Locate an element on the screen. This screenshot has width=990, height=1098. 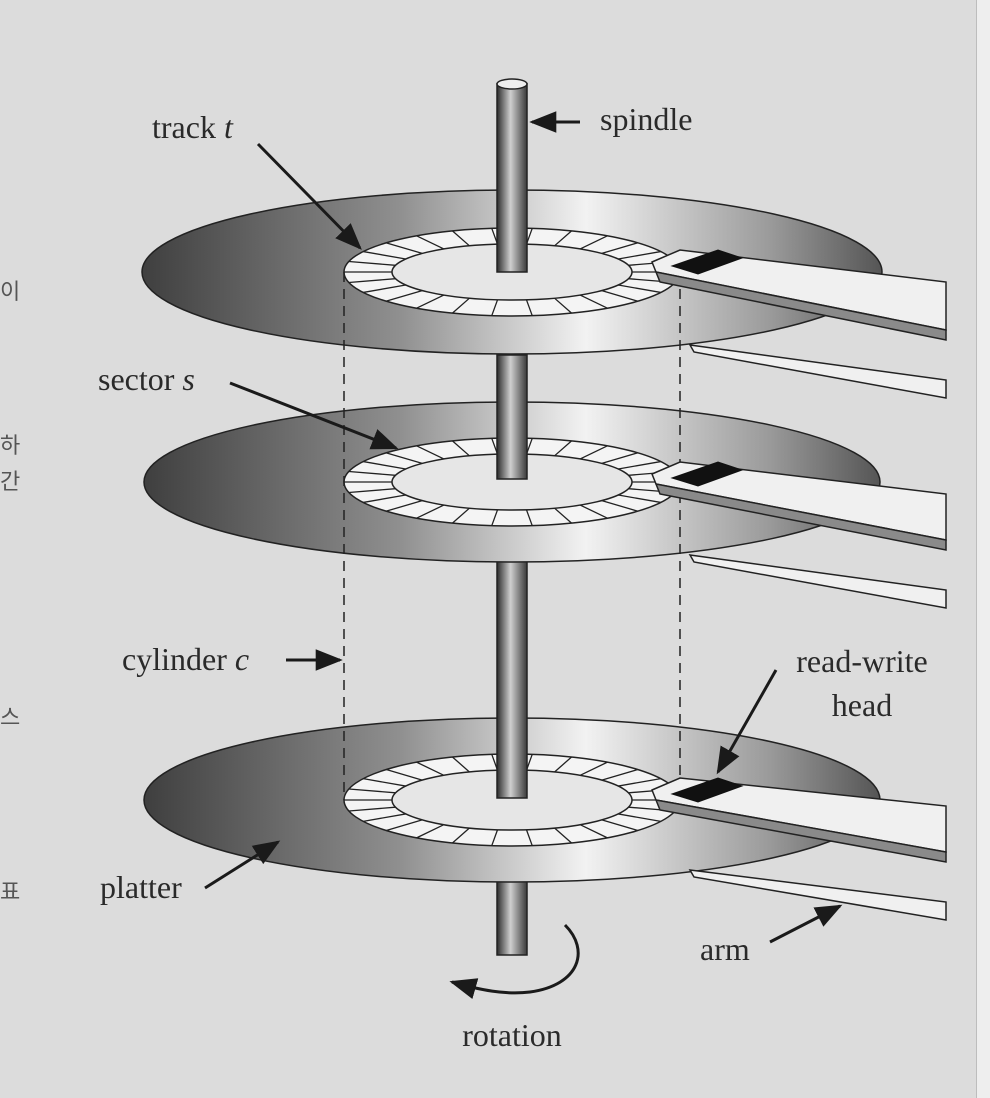
scrollbar-rail is located at coordinates (983, 549).